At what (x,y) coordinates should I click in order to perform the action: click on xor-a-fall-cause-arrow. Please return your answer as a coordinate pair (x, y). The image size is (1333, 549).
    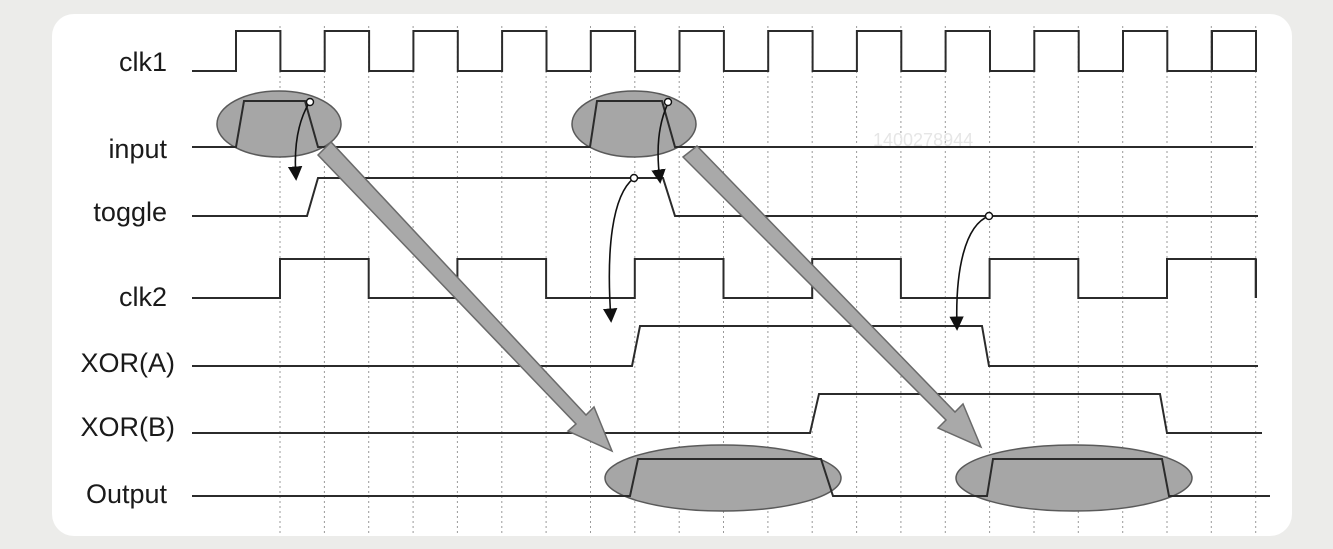
    Looking at the image, I should click on (969, 273).